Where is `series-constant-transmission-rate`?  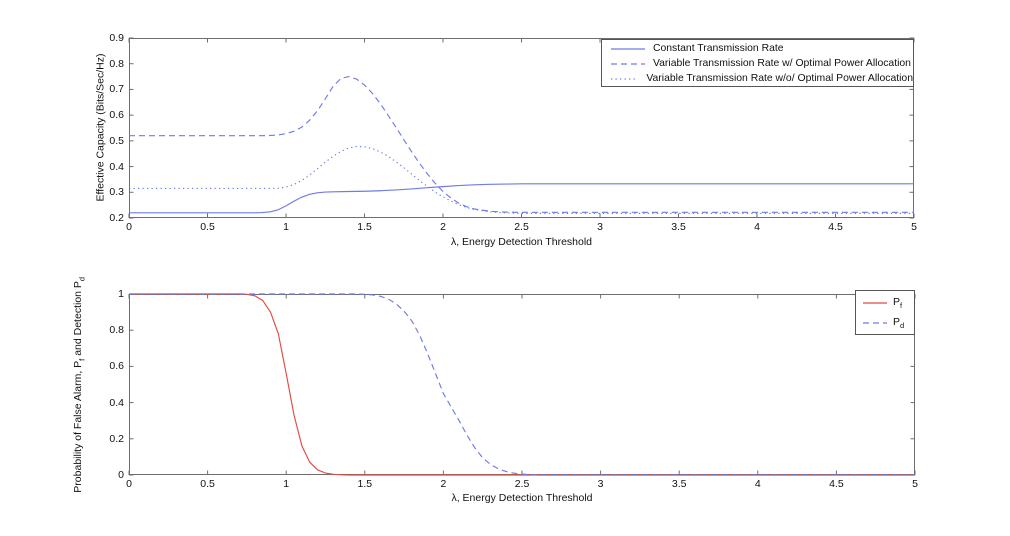
series-constant-transmission-rate is located at coordinates (521, 198).